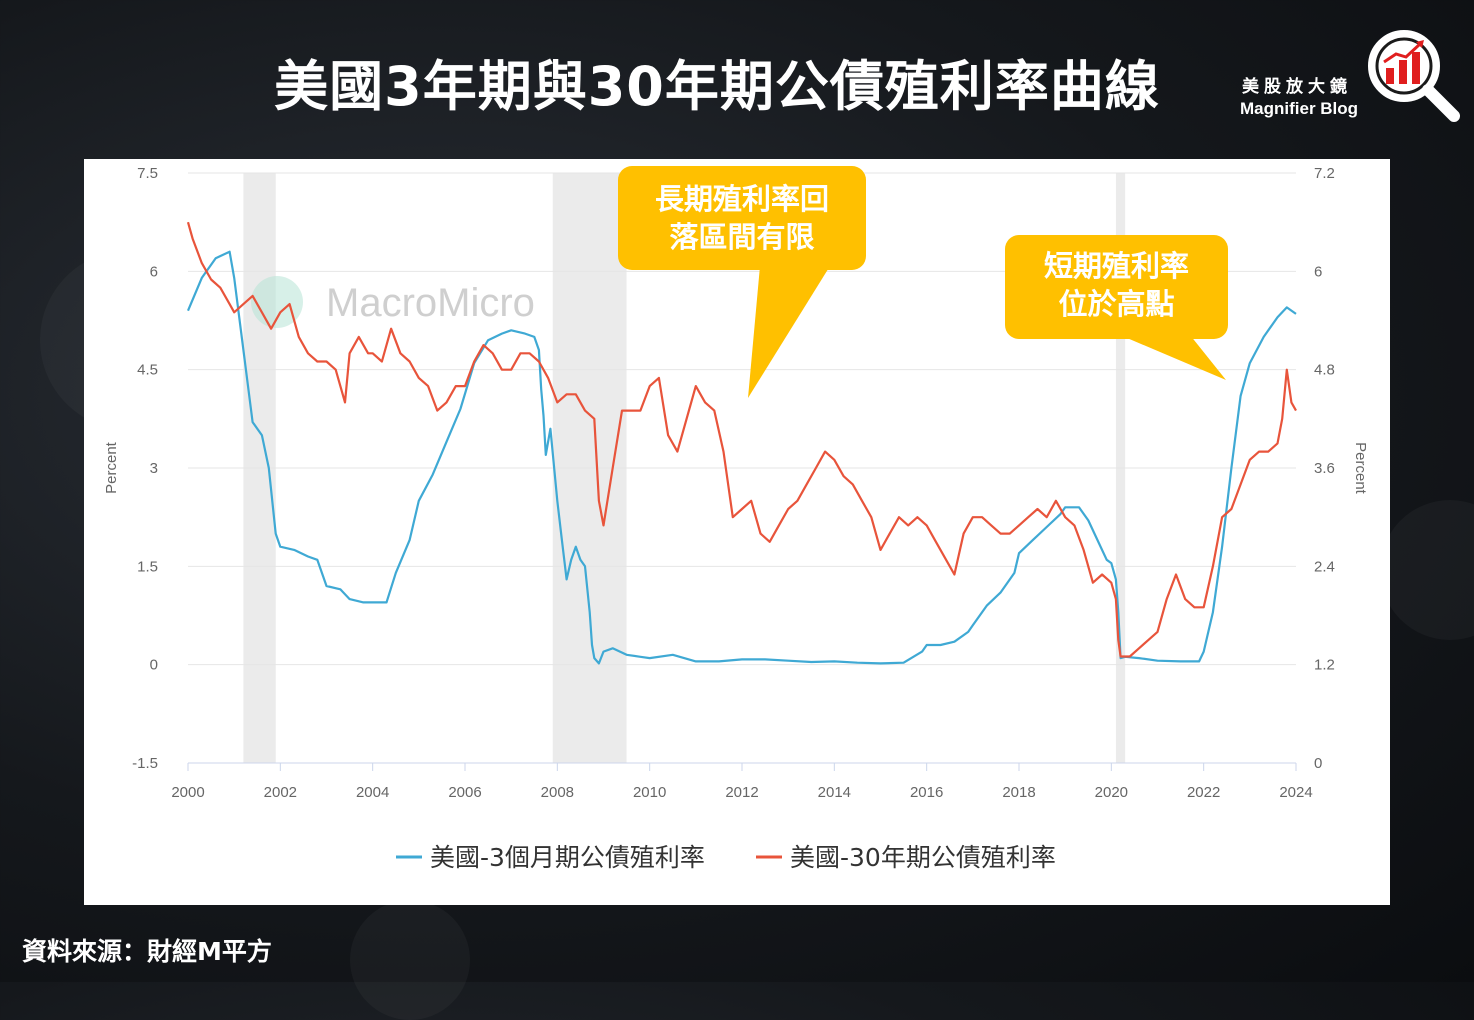 The height and width of the screenshot is (1020, 1474). Describe the element at coordinates (557, 792) in the screenshot. I see `x-tick-label: 2008` at that location.